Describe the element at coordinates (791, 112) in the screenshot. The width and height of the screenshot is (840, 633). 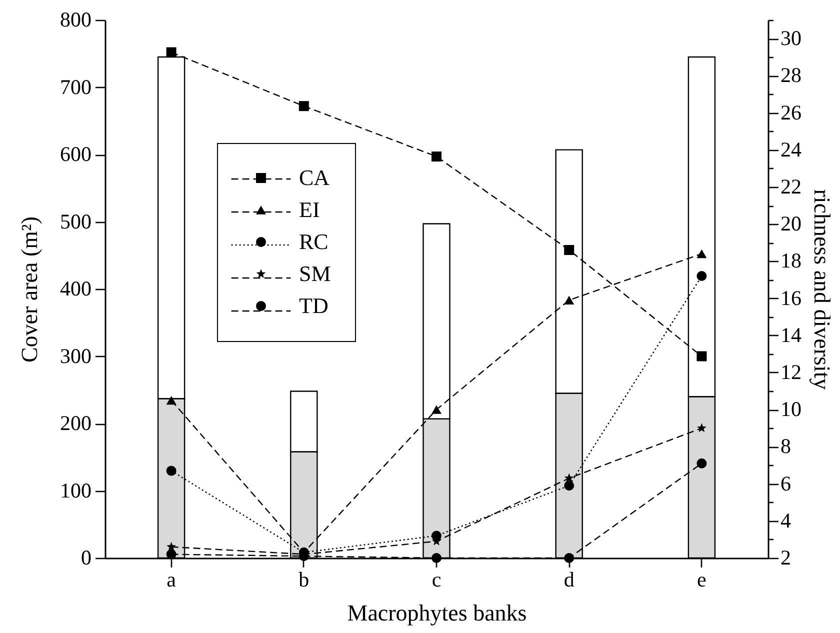
I see `y2-tick-label: 26` at that location.